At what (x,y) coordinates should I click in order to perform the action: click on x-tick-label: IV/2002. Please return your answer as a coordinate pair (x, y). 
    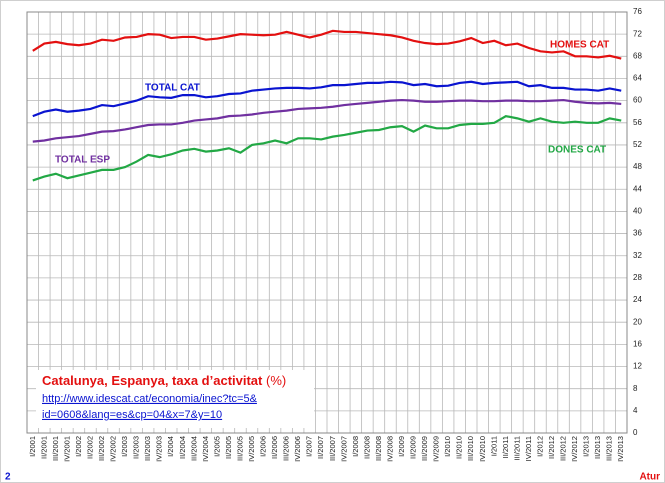
    Looking at the image, I should click on (113, 449).